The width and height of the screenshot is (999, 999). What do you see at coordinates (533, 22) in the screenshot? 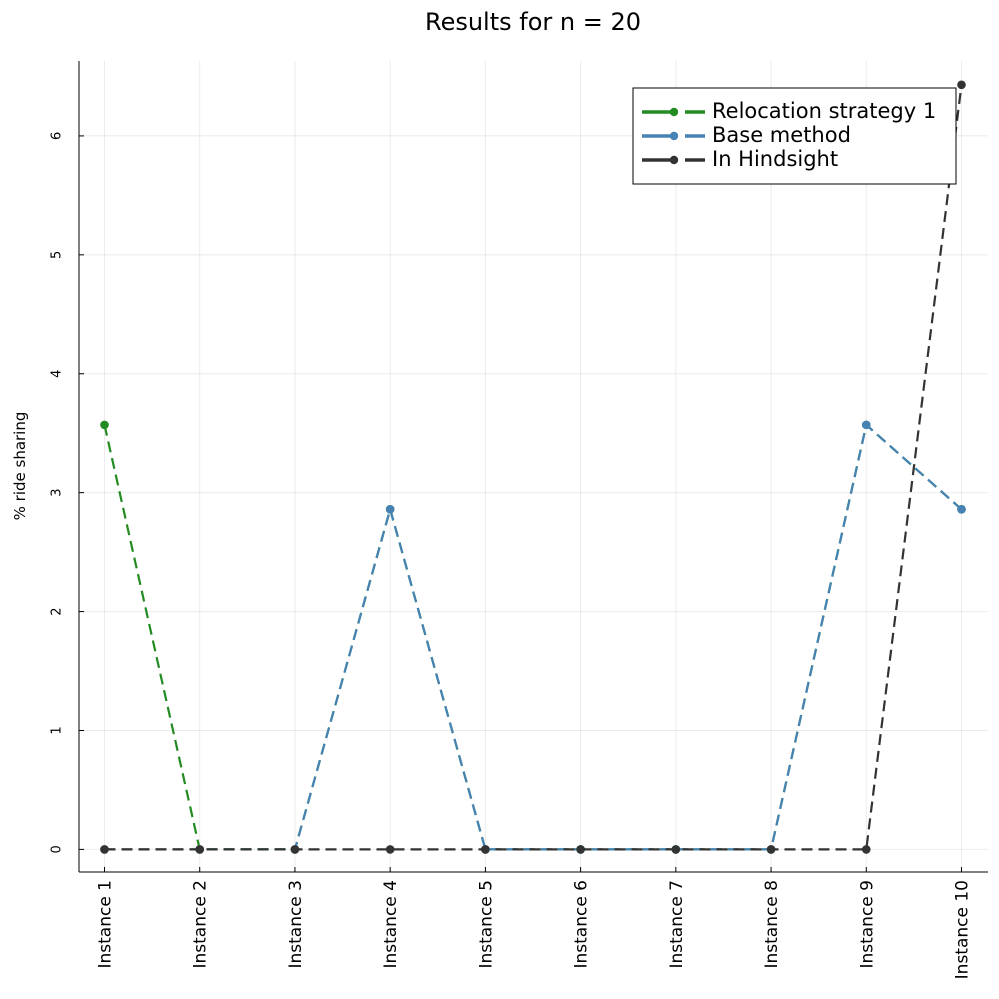
I see `chart-title: Results for n = 20` at bounding box center [533, 22].